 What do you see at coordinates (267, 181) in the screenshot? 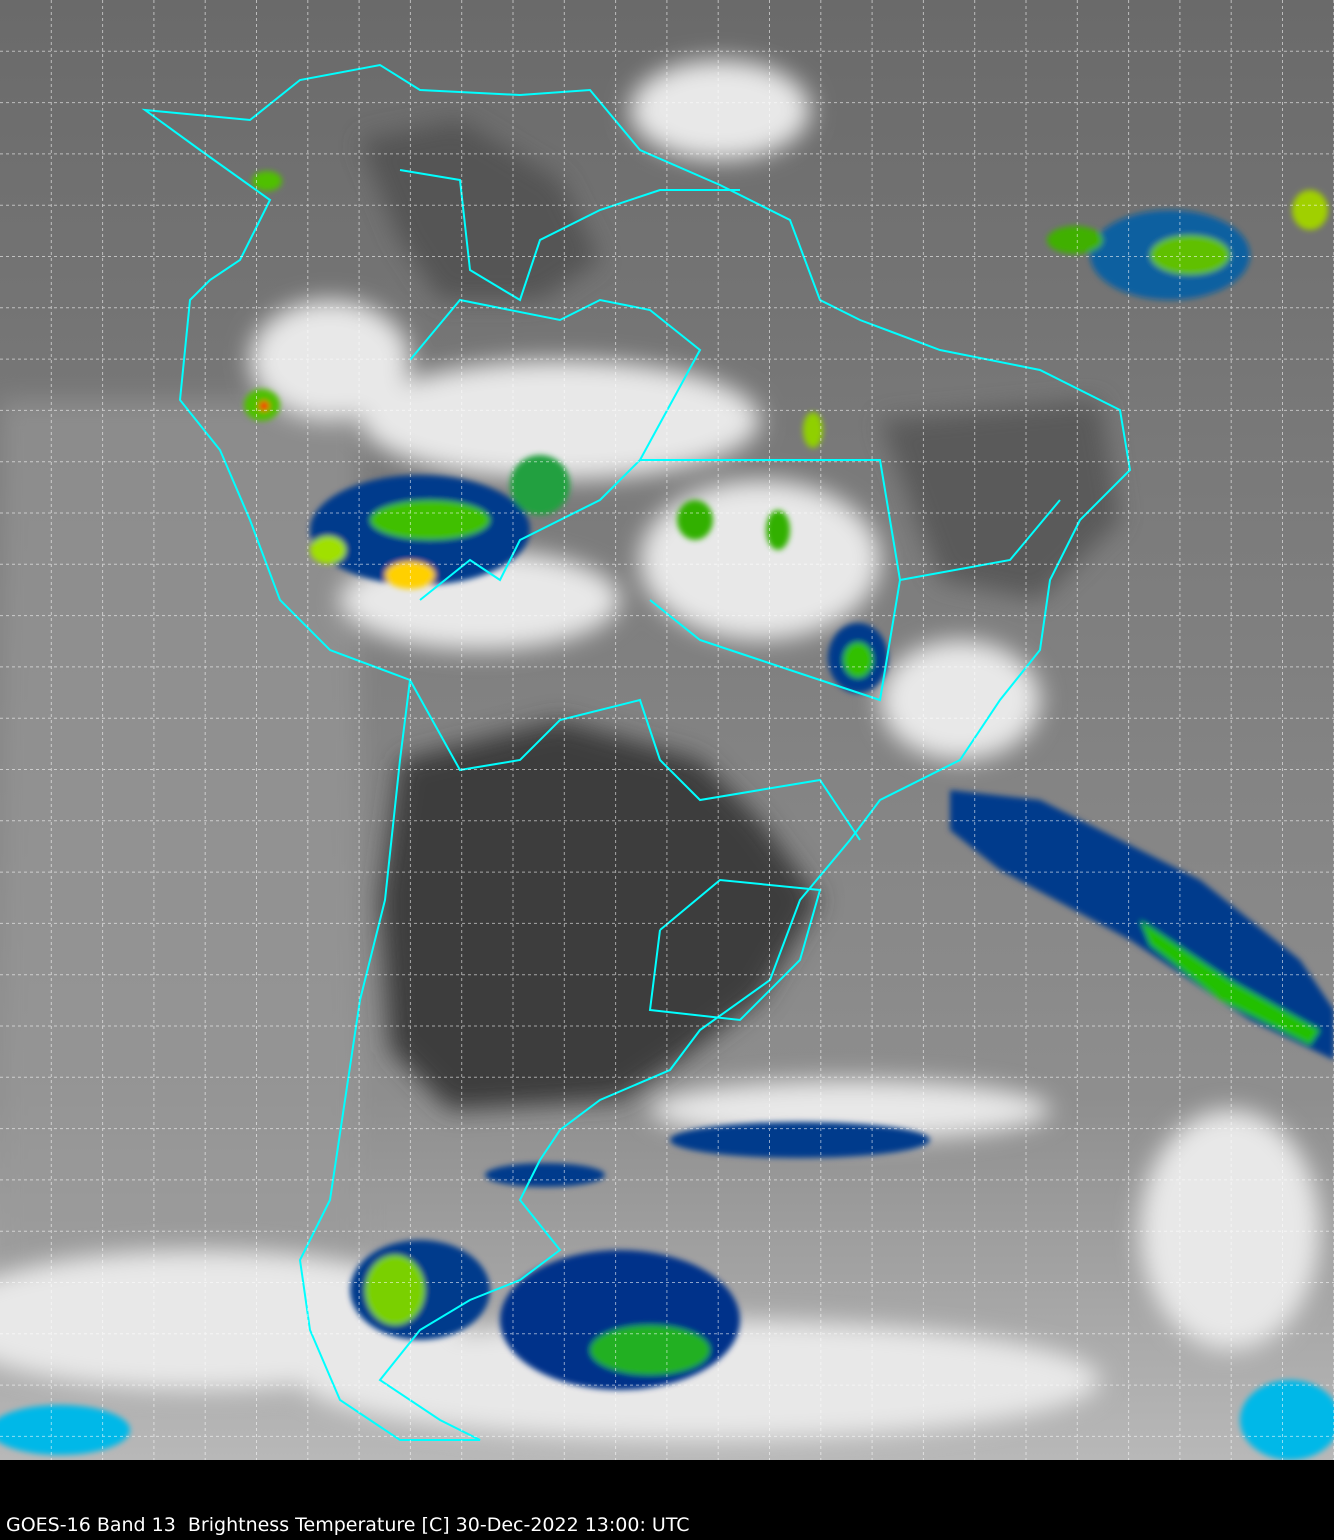
I see `storm-colombia` at bounding box center [267, 181].